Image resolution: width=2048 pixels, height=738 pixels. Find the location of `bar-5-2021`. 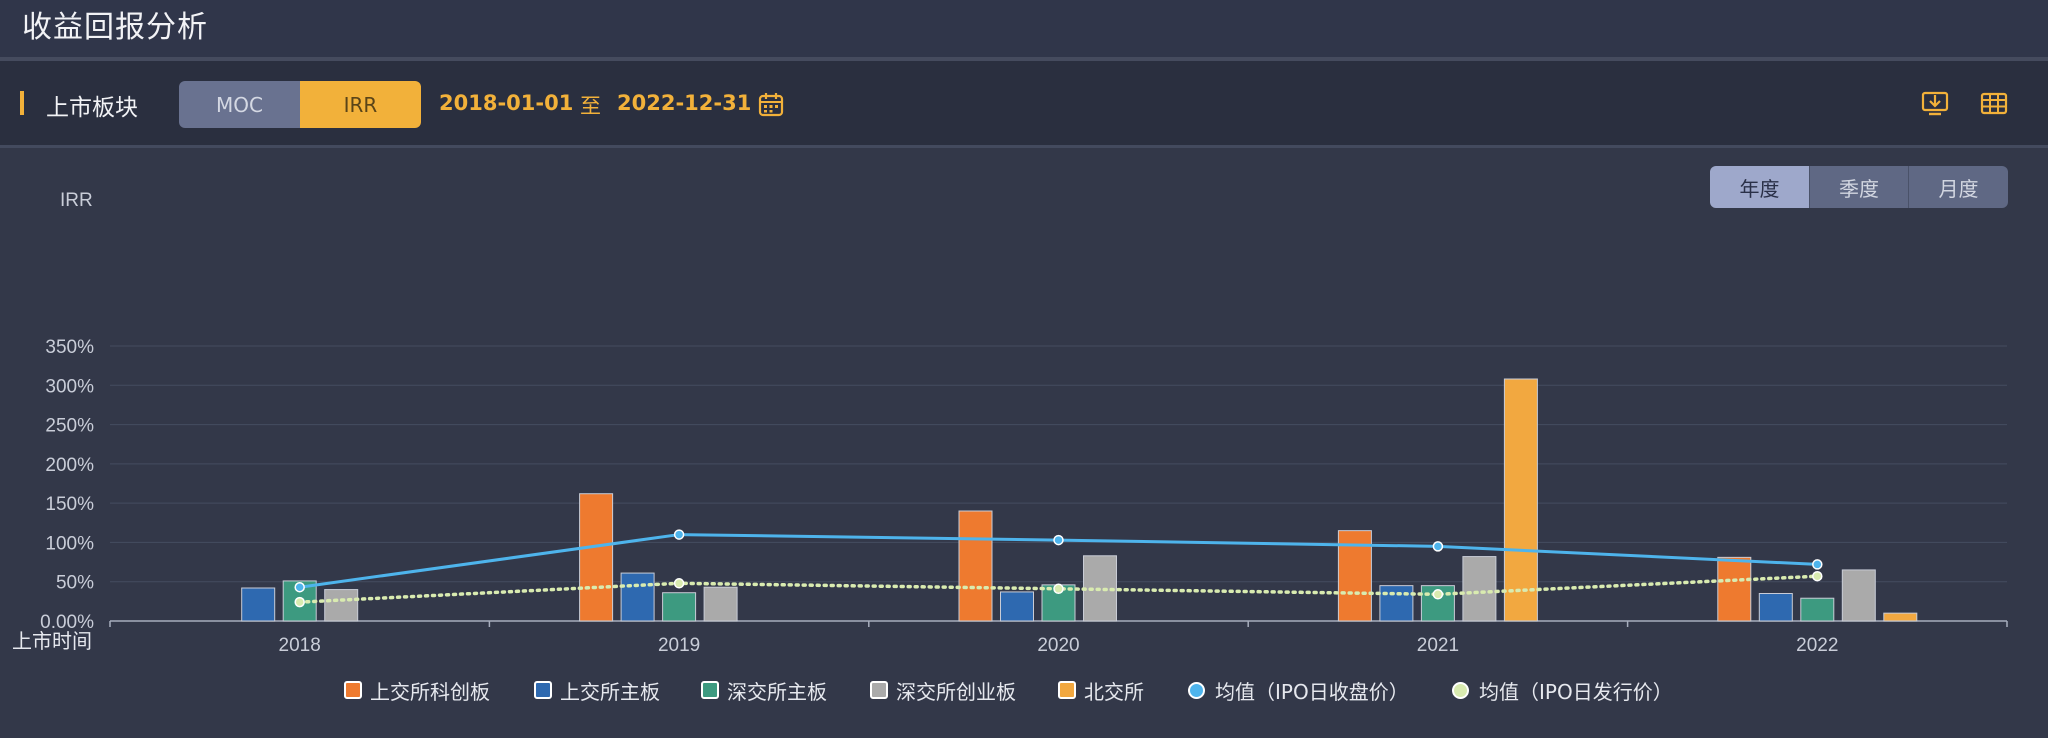

bar-5-2021 is located at coordinates (1520, 500).